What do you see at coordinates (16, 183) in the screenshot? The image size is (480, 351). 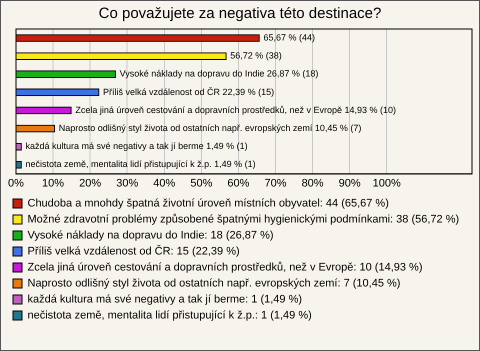 I see `x-tick-label: 0%` at bounding box center [16, 183].